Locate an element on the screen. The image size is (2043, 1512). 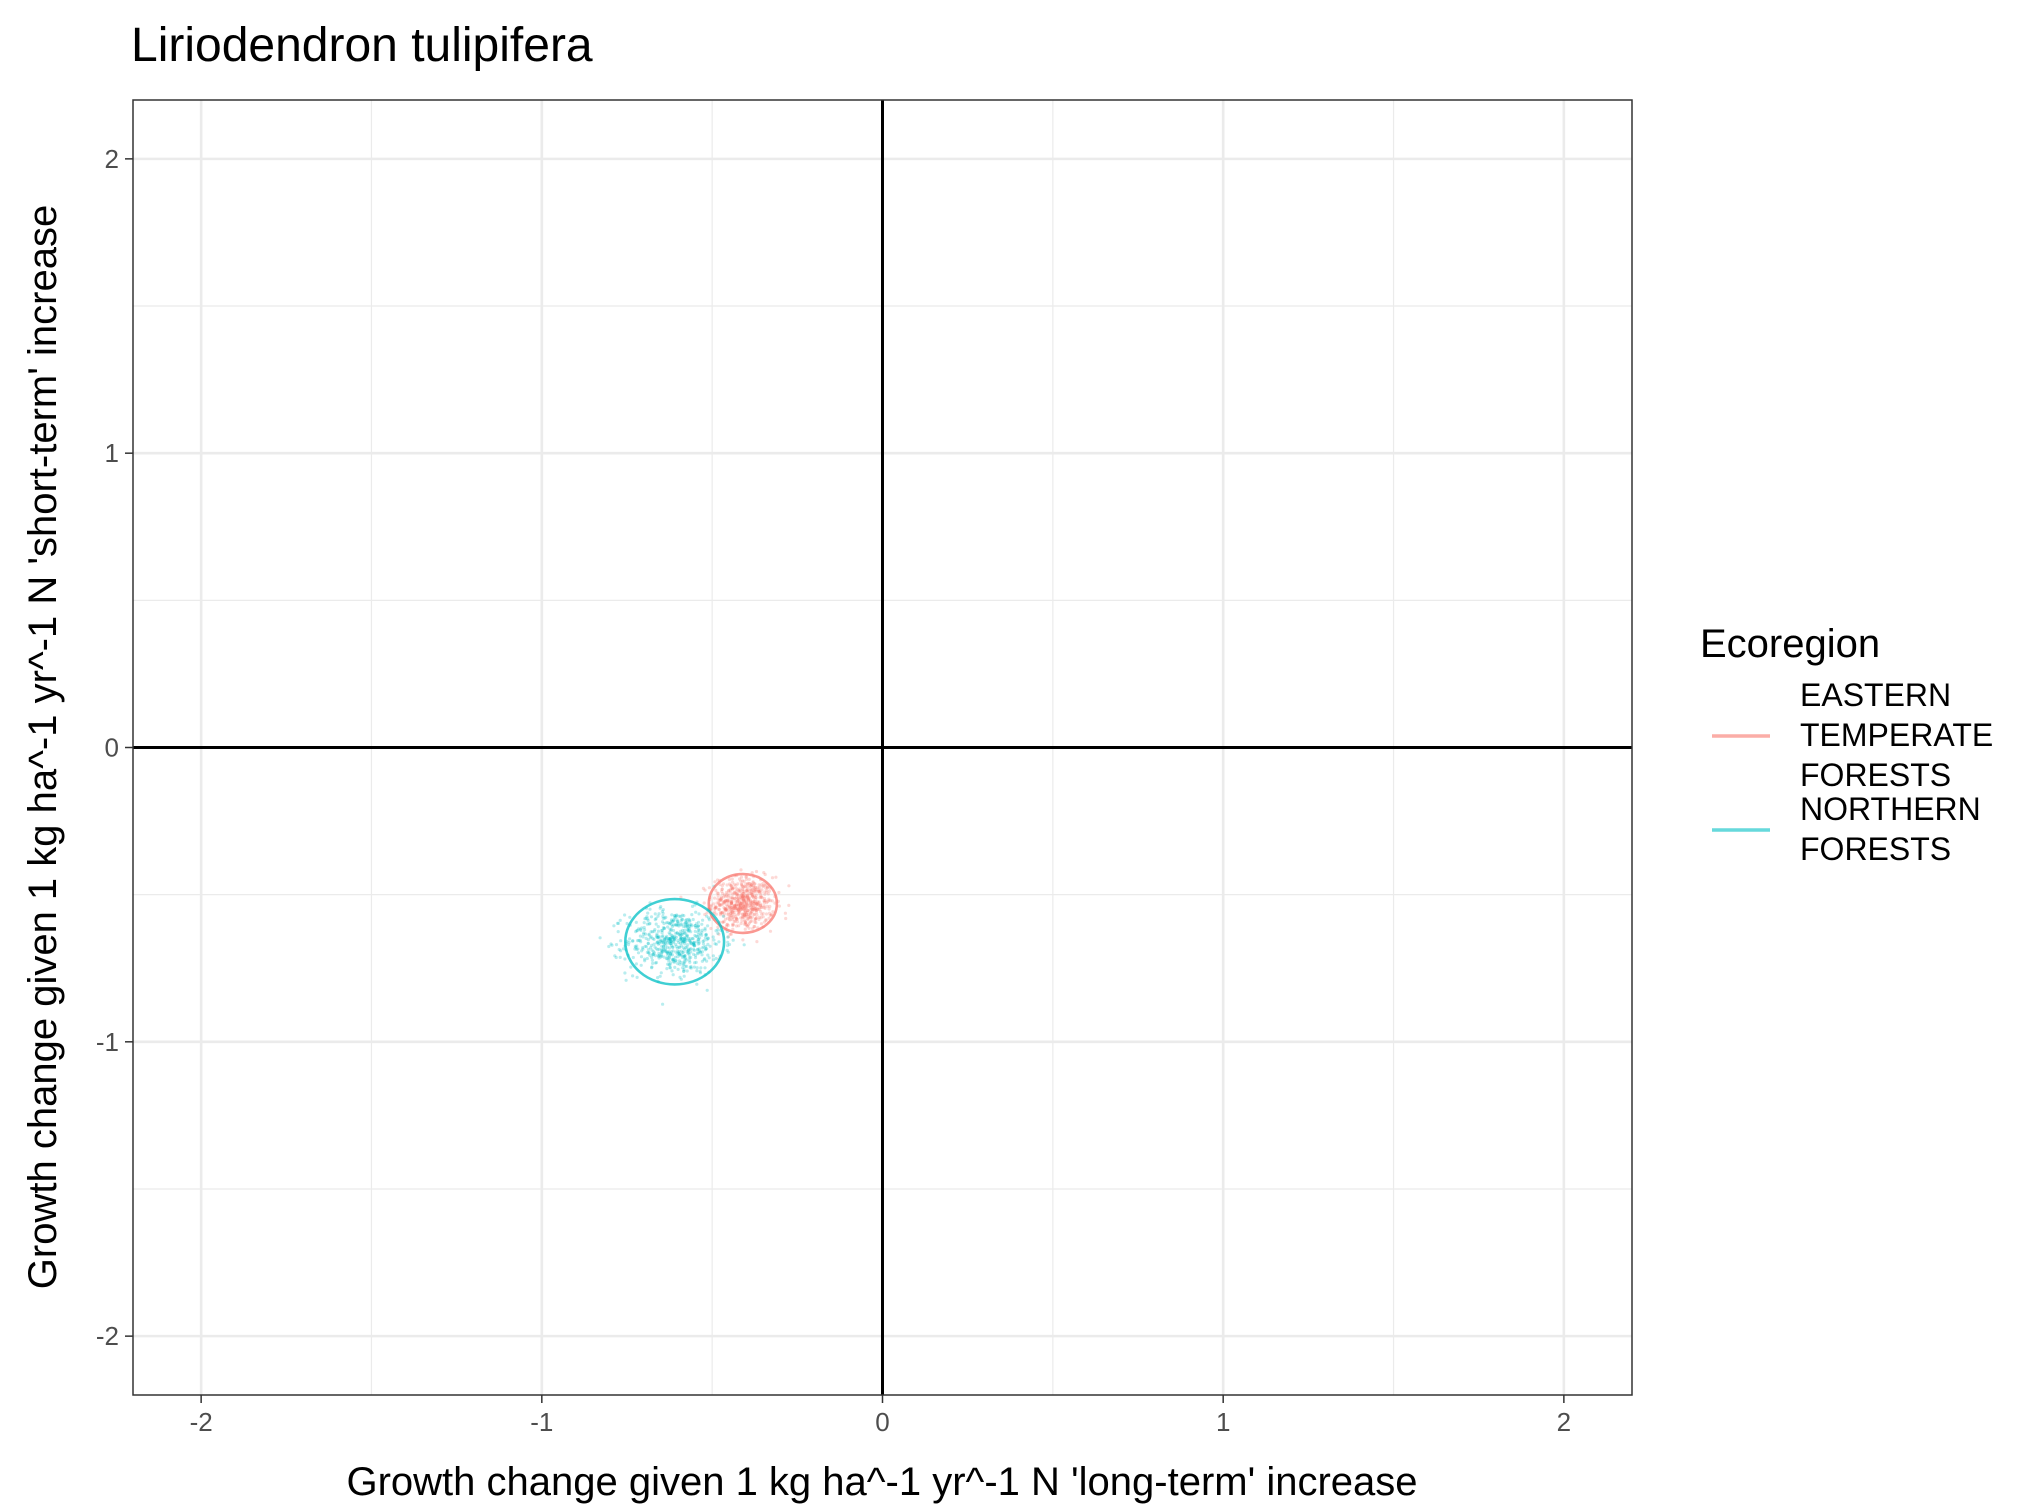
data-points is located at coordinates (694, 937).